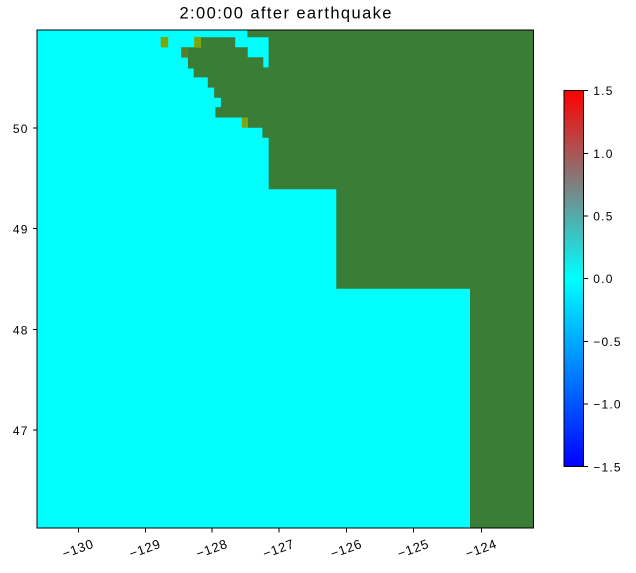 The height and width of the screenshot is (573, 636). I want to click on svg-text: 47, so click(21, 431).